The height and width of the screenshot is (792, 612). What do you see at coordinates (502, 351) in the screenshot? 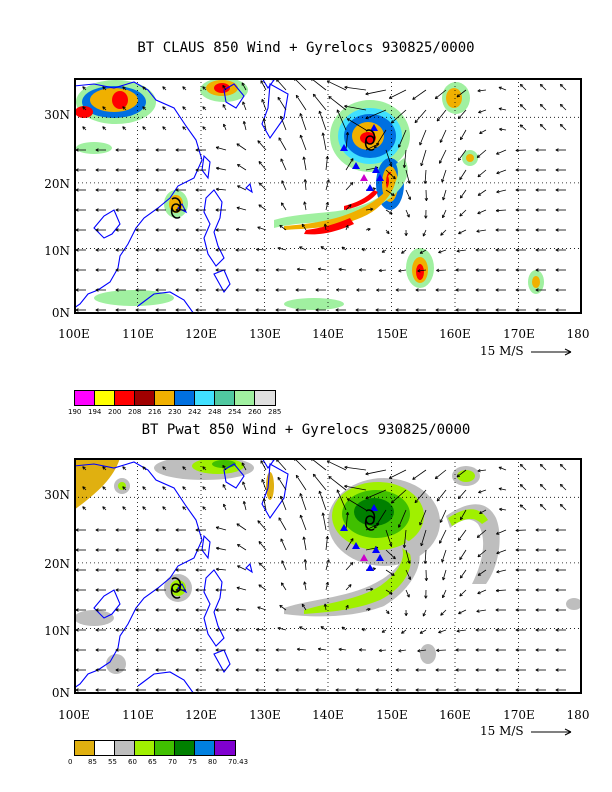
I see `reference-vector-label-top: 15 M/S` at bounding box center [502, 351].